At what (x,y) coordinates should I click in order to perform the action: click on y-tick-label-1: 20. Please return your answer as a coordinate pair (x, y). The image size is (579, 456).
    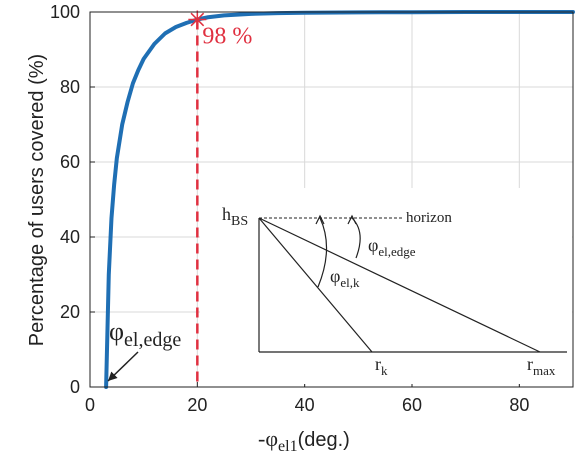
    Looking at the image, I should click on (70, 312).